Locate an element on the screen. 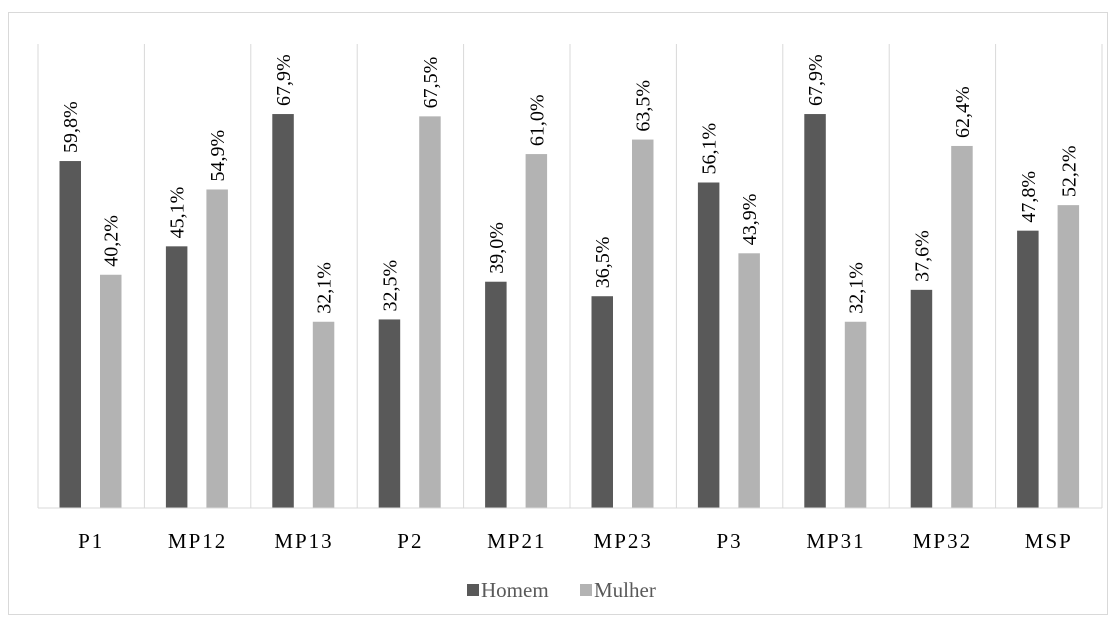 This screenshot has height=623, width=1118. bar-mulher-mp31 is located at coordinates (855, 414).